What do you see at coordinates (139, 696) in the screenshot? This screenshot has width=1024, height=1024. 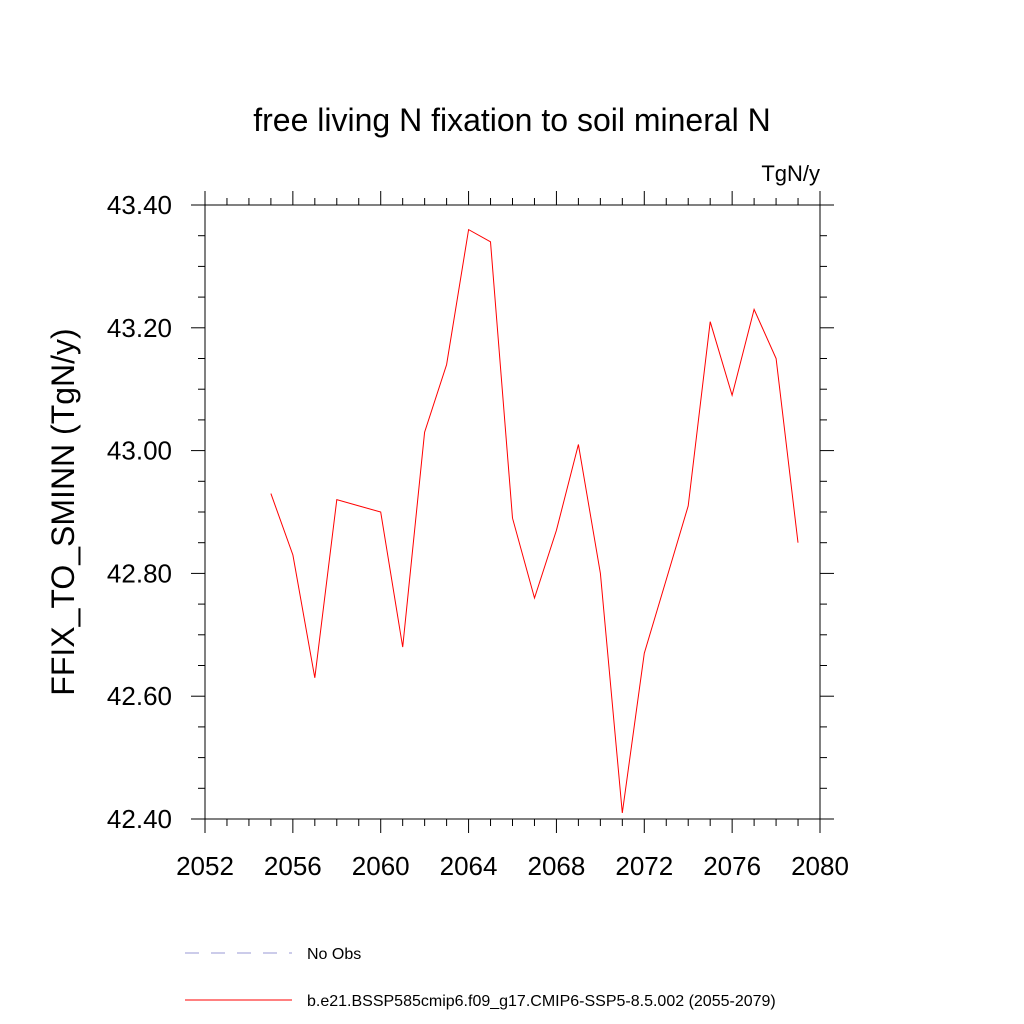 I see `y-tick-label: 42.60` at bounding box center [139, 696].